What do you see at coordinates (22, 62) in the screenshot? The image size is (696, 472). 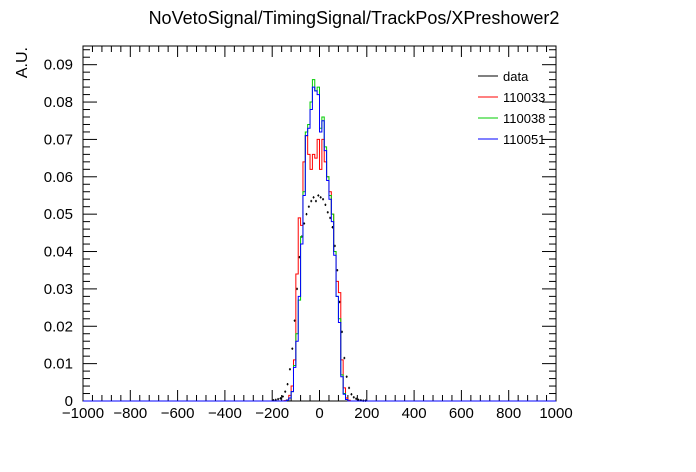 I see `y-axis-label: A.U.` at bounding box center [22, 62].